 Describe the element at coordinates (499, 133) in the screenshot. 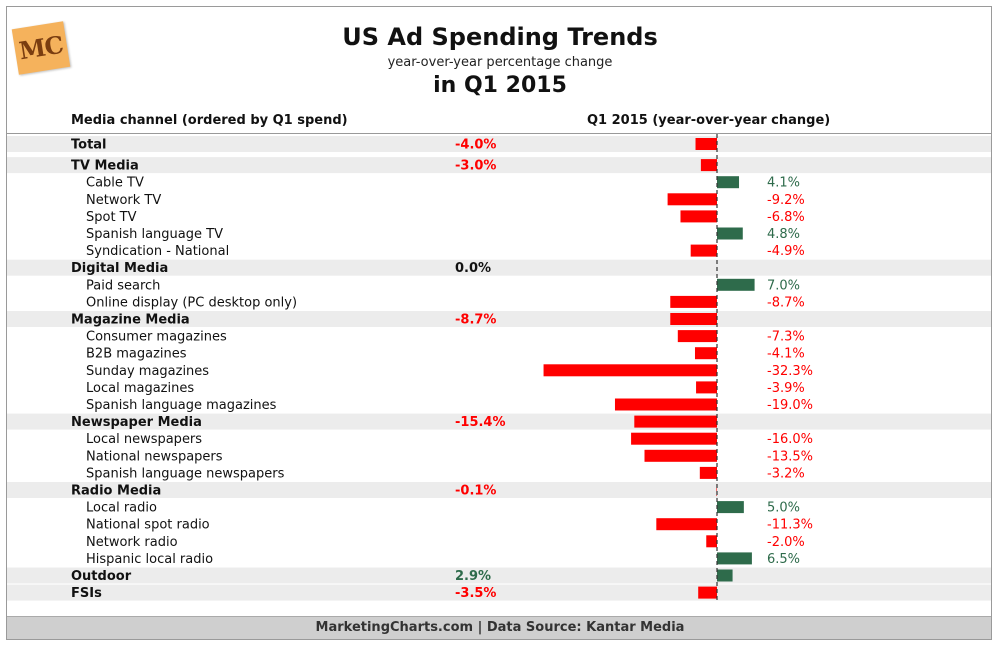

I see `header-divider` at that location.